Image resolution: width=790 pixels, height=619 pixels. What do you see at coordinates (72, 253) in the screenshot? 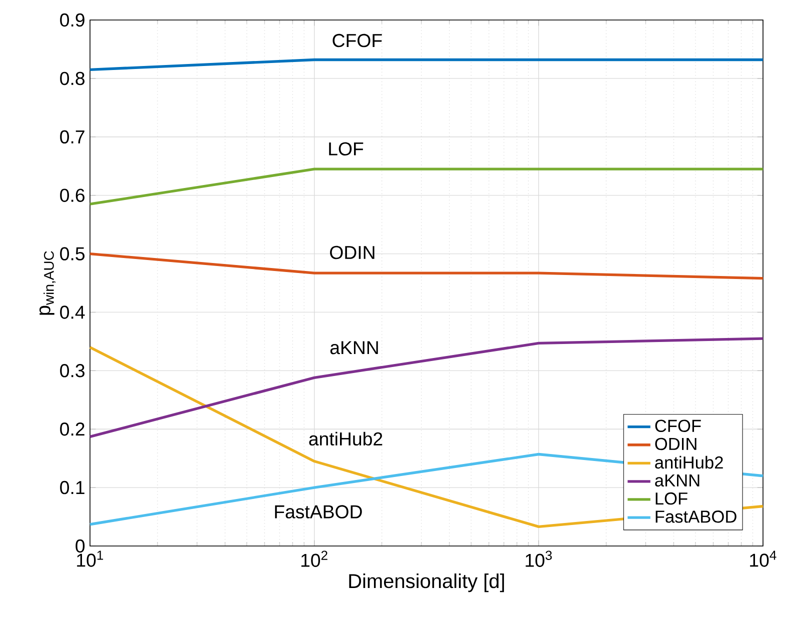
I see `y-tick-label: 0.5` at bounding box center [72, 253].